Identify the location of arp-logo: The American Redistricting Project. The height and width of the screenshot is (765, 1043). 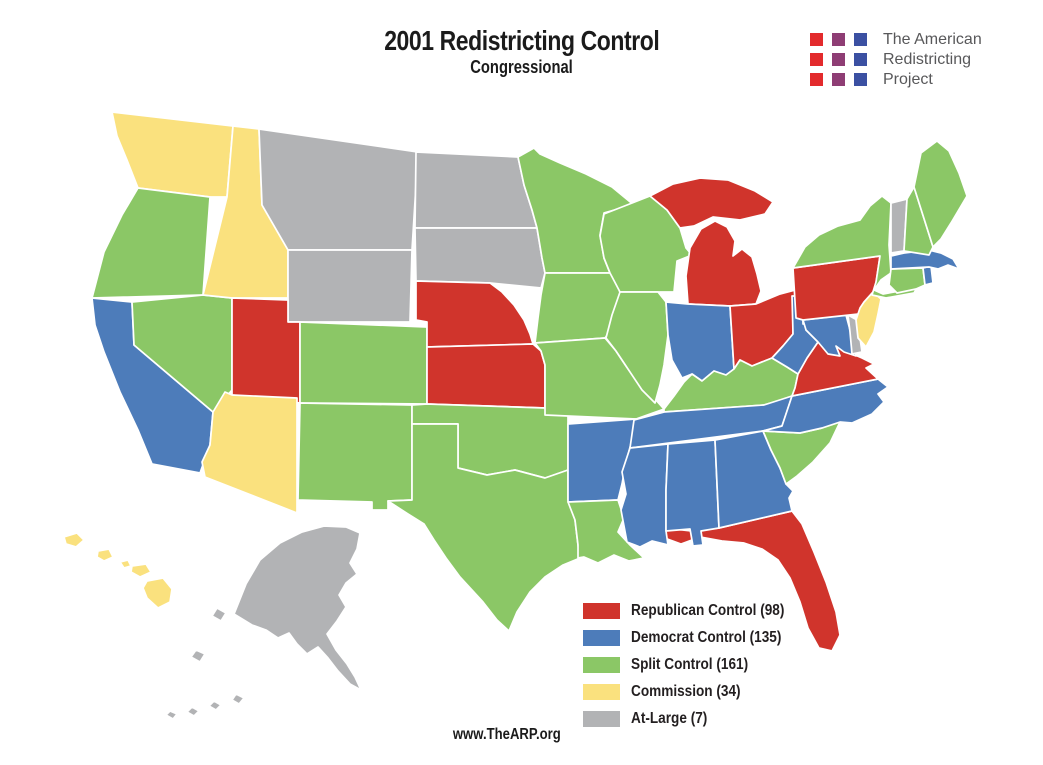
(896, 60).